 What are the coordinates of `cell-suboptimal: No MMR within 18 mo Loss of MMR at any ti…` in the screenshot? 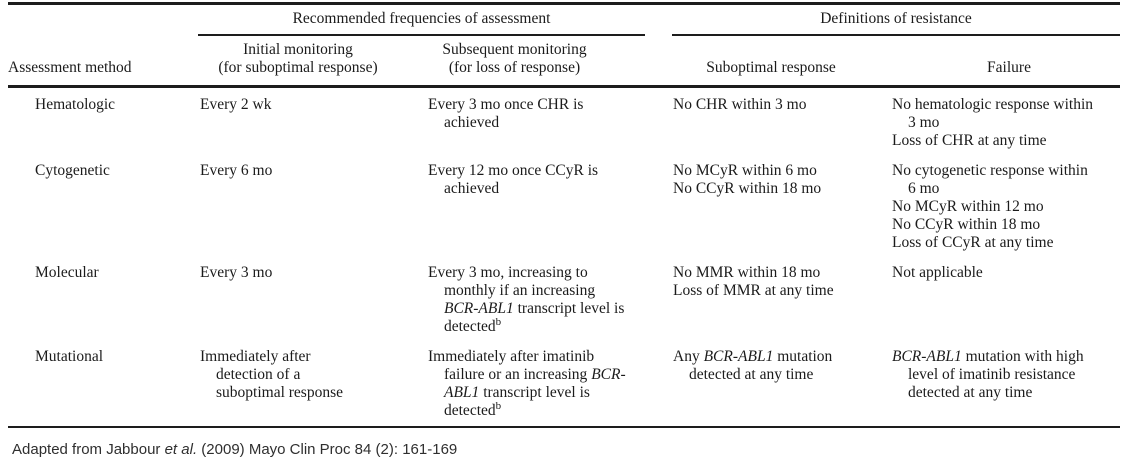 It's located at (771, 300).